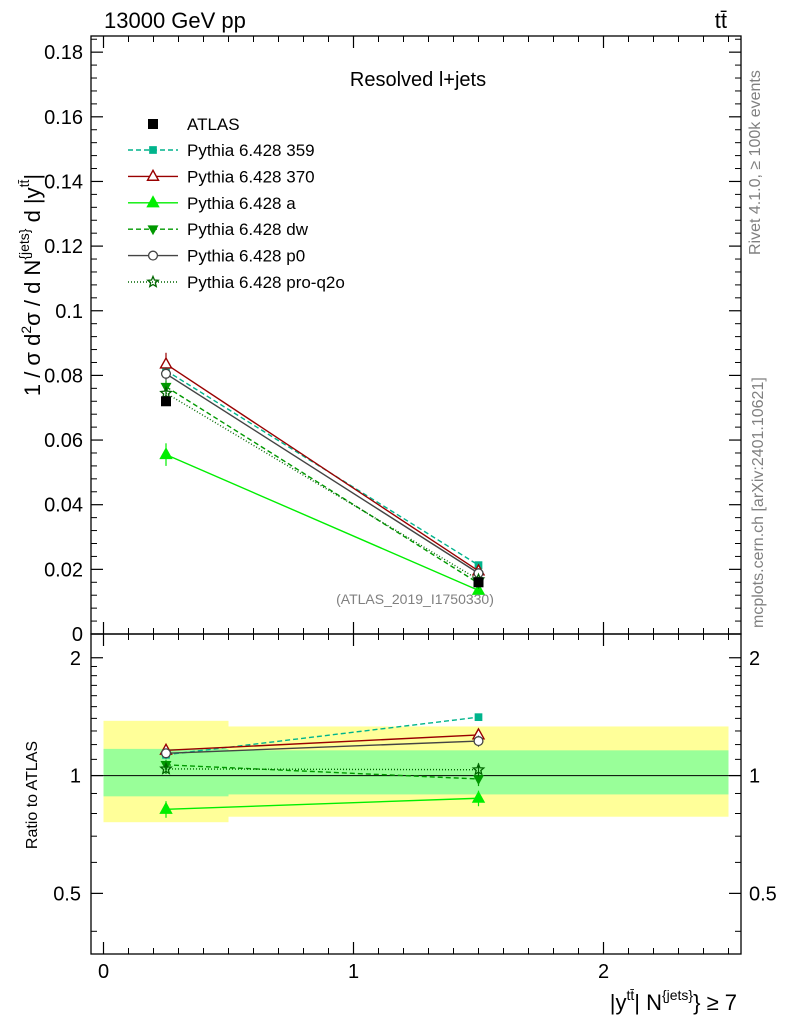  I want to click on x-tick-label: 0, so click(103, 972).